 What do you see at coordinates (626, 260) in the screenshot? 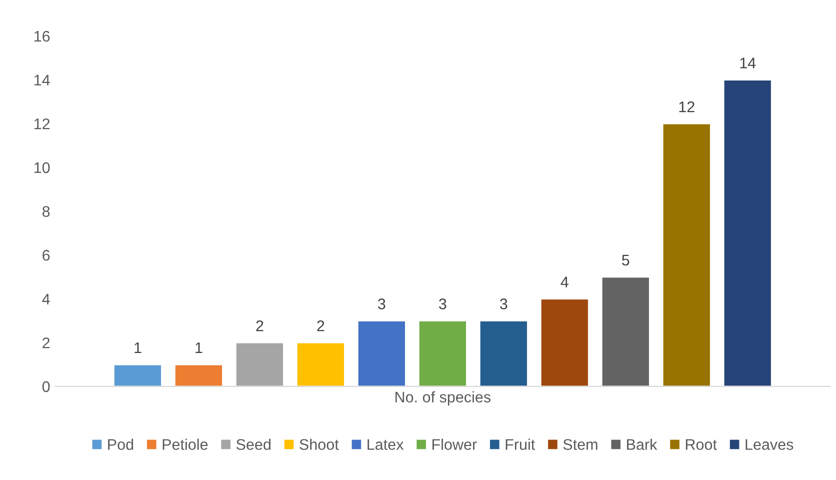
I see `data-label: 5` at bounding box center [626, 260].